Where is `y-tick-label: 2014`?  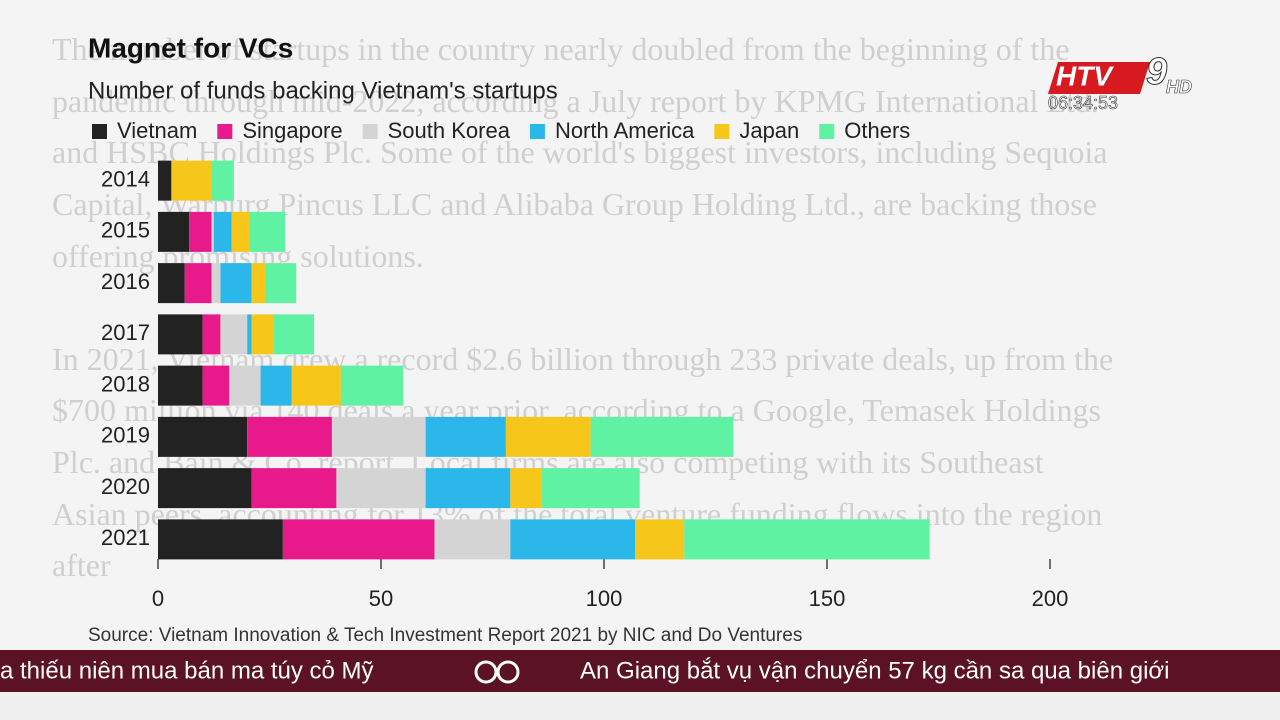 y-tick-label: 2014 is located at coordinates (125, 178).